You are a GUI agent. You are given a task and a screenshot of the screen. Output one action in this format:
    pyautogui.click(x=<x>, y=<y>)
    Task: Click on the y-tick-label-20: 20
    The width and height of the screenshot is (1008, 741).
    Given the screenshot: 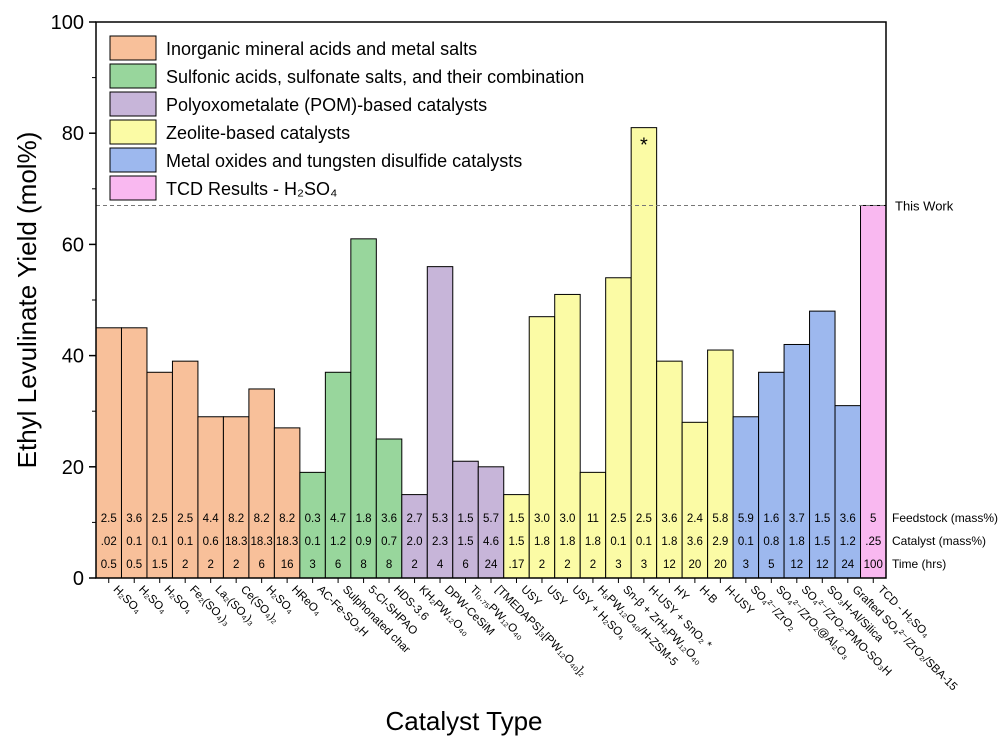 What is the action you would take?
    pyautogui.click(x=73, y=468)
    